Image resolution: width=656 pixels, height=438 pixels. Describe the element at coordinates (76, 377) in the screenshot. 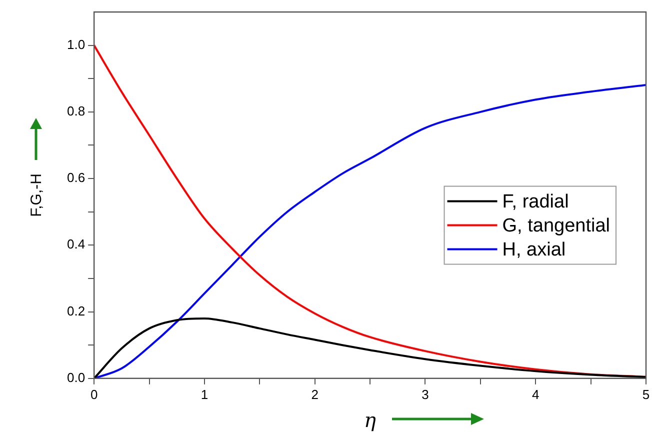

I see `y-tick-label: 0.0` at that location.